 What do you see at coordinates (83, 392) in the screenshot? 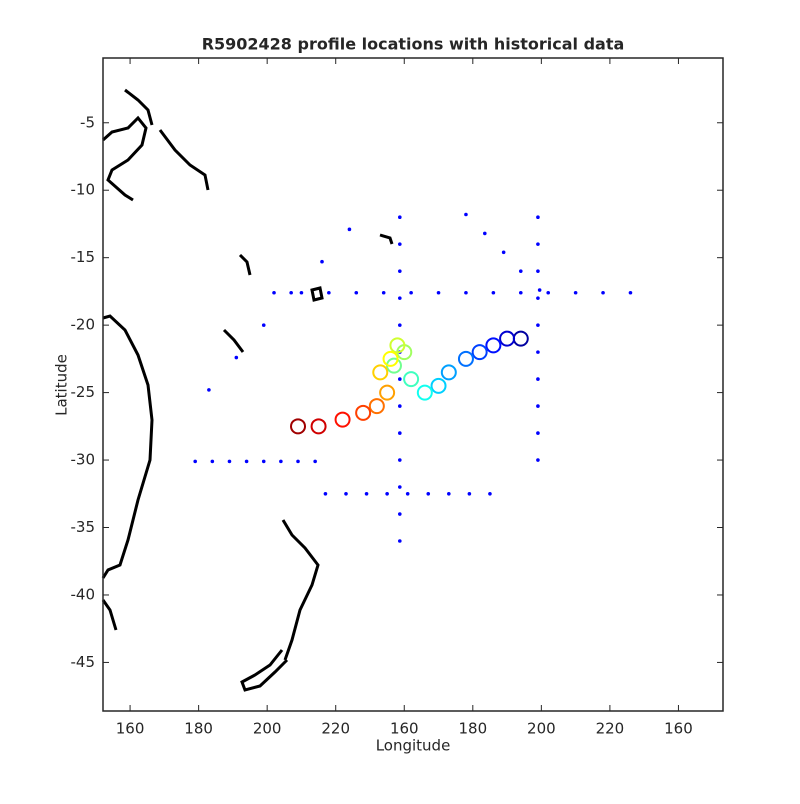
I see `y-tick-label: -25` at bounding box center [83, 392].